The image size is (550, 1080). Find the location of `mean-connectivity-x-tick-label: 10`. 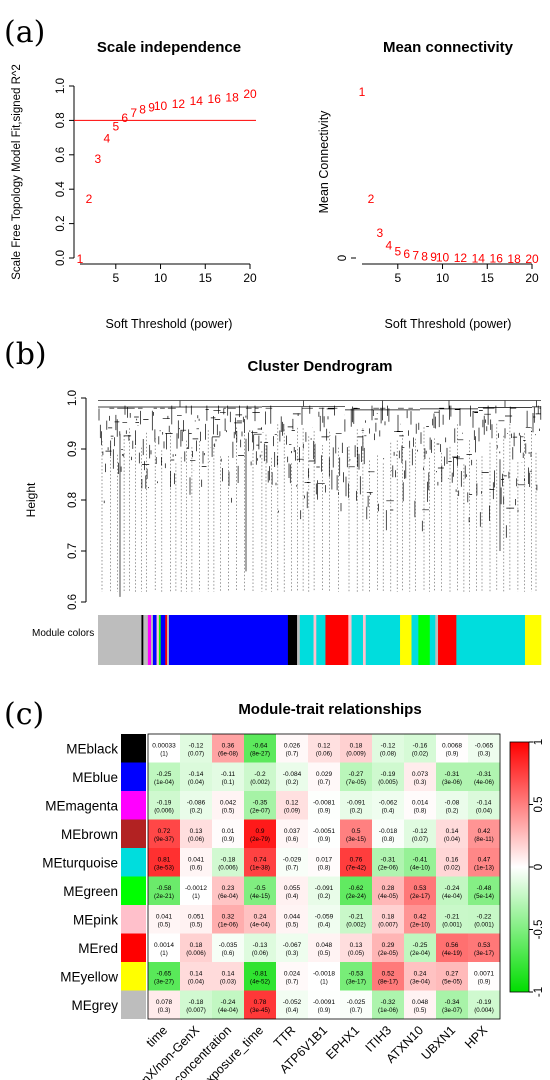

mean-connectivity-x-tick-label: 10 is located at coordinates (443, 278).